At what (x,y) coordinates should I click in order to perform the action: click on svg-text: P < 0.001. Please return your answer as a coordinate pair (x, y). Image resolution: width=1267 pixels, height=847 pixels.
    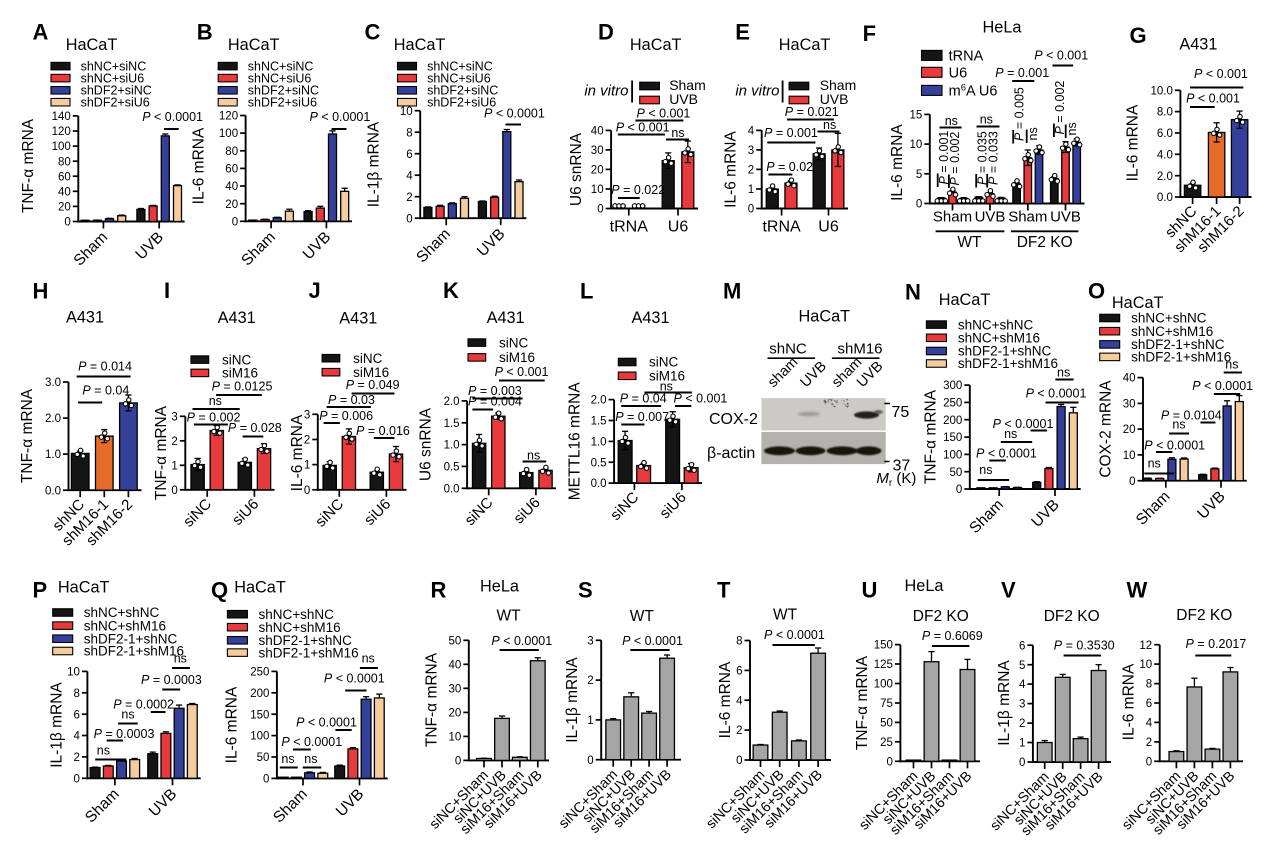
    Looking at the image, I should click on (522, 372).